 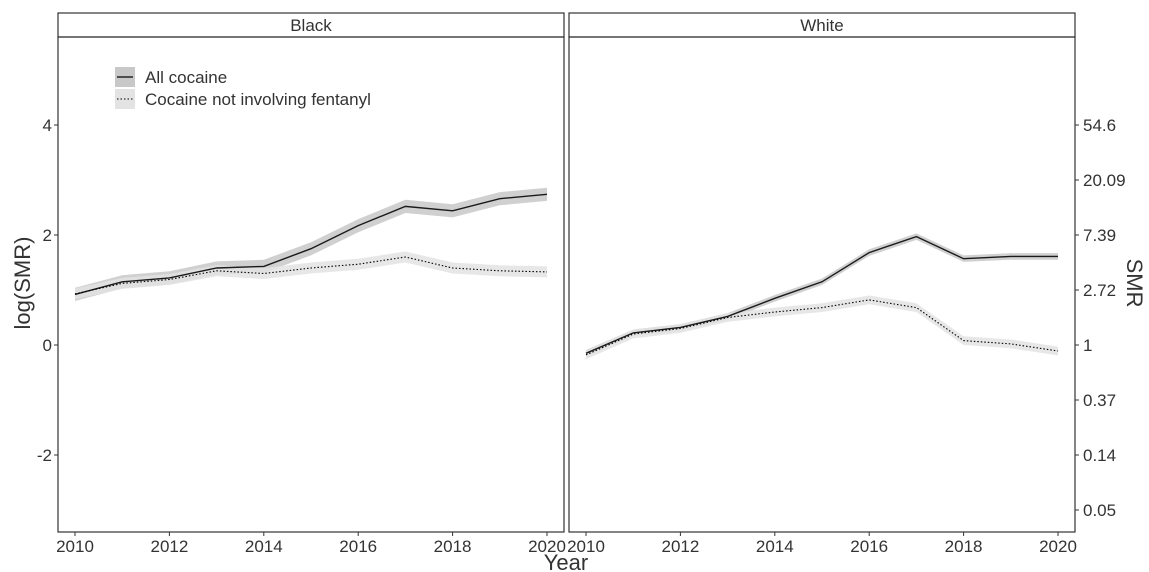 I want to click on legend-item-cocaine-not-involving-fentanyl: Cocaine not involving fentanyl, so click(x=243, y=99).